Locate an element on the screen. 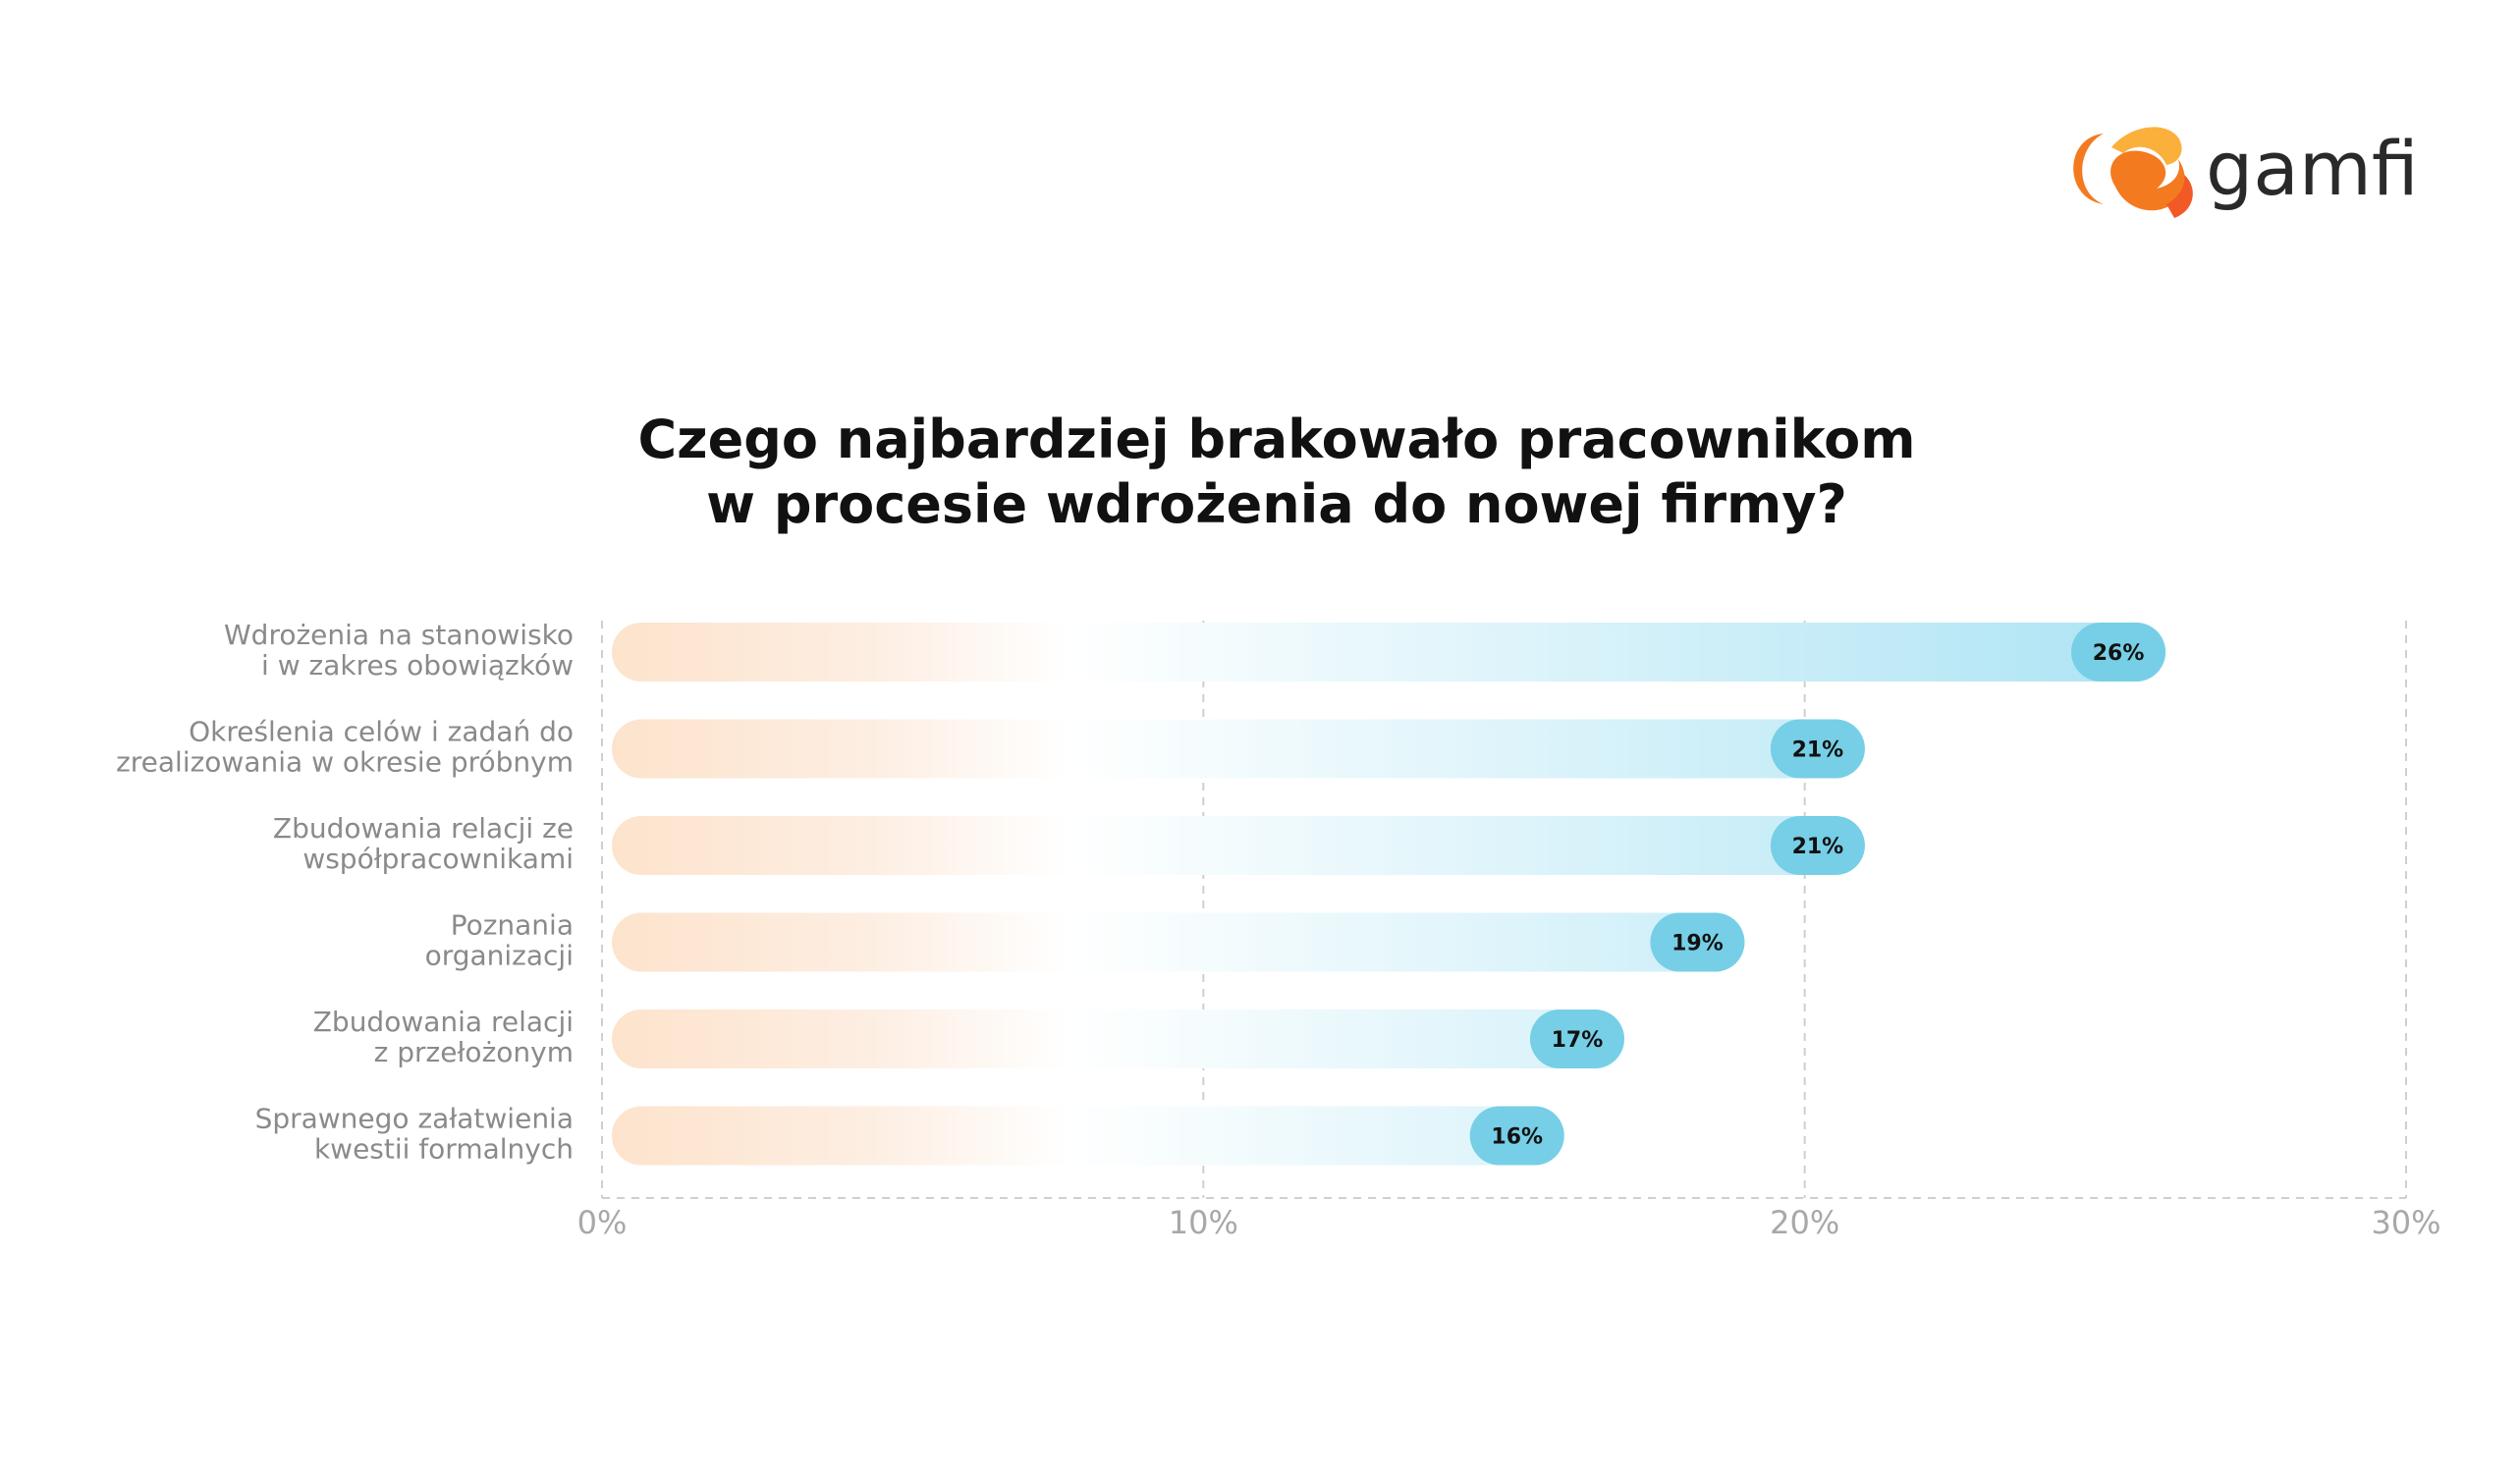  chart-title-line-1: Czego najbardziej brakowało pracownikom is located at coordinates (1277, 439).